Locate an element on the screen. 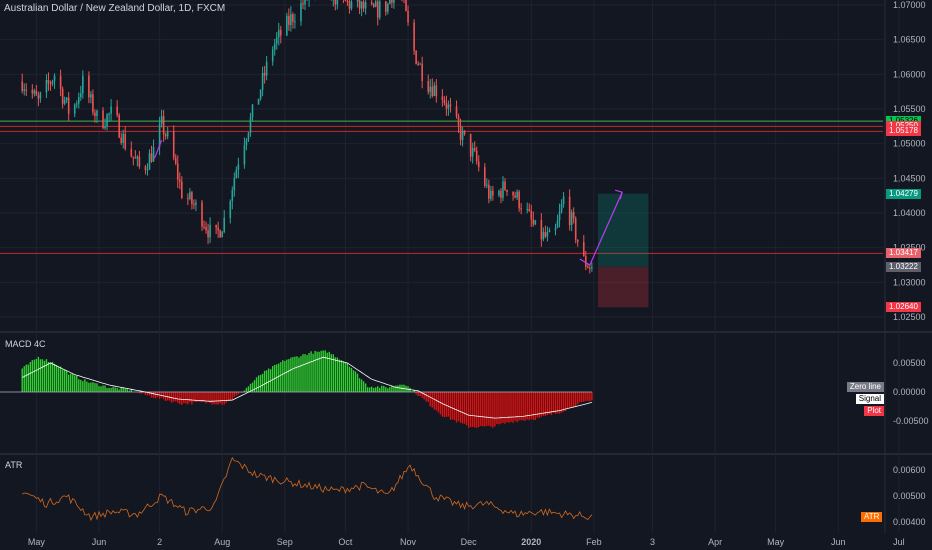 The image size is (932, 550). drawing-line is located at coordinates (158, 149).